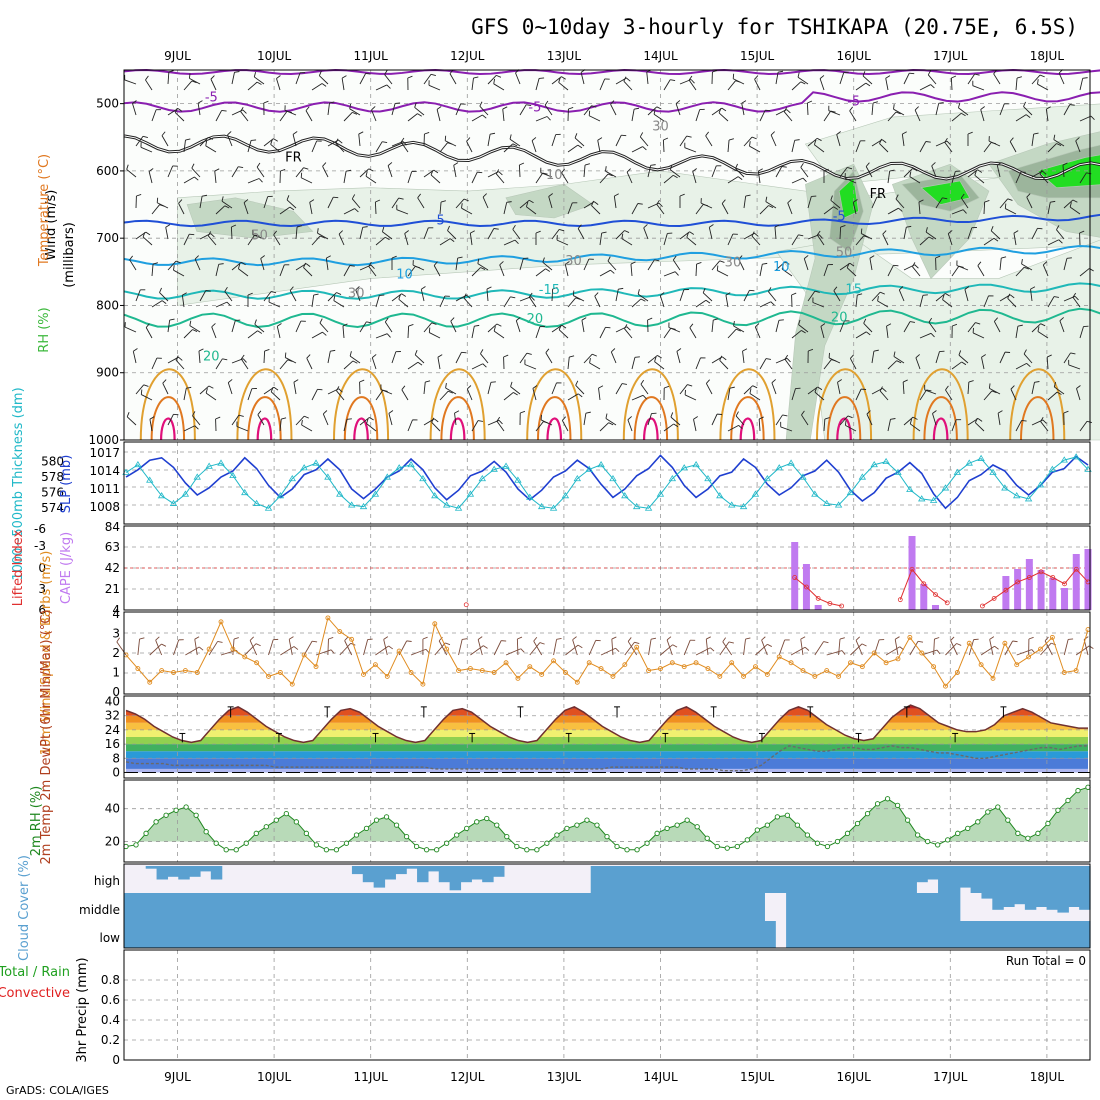 This screenshot has width=1100, height=1100. Describe the element at coordinates (612, 317) in the screenshot. I see `isotherm-line` at that location.